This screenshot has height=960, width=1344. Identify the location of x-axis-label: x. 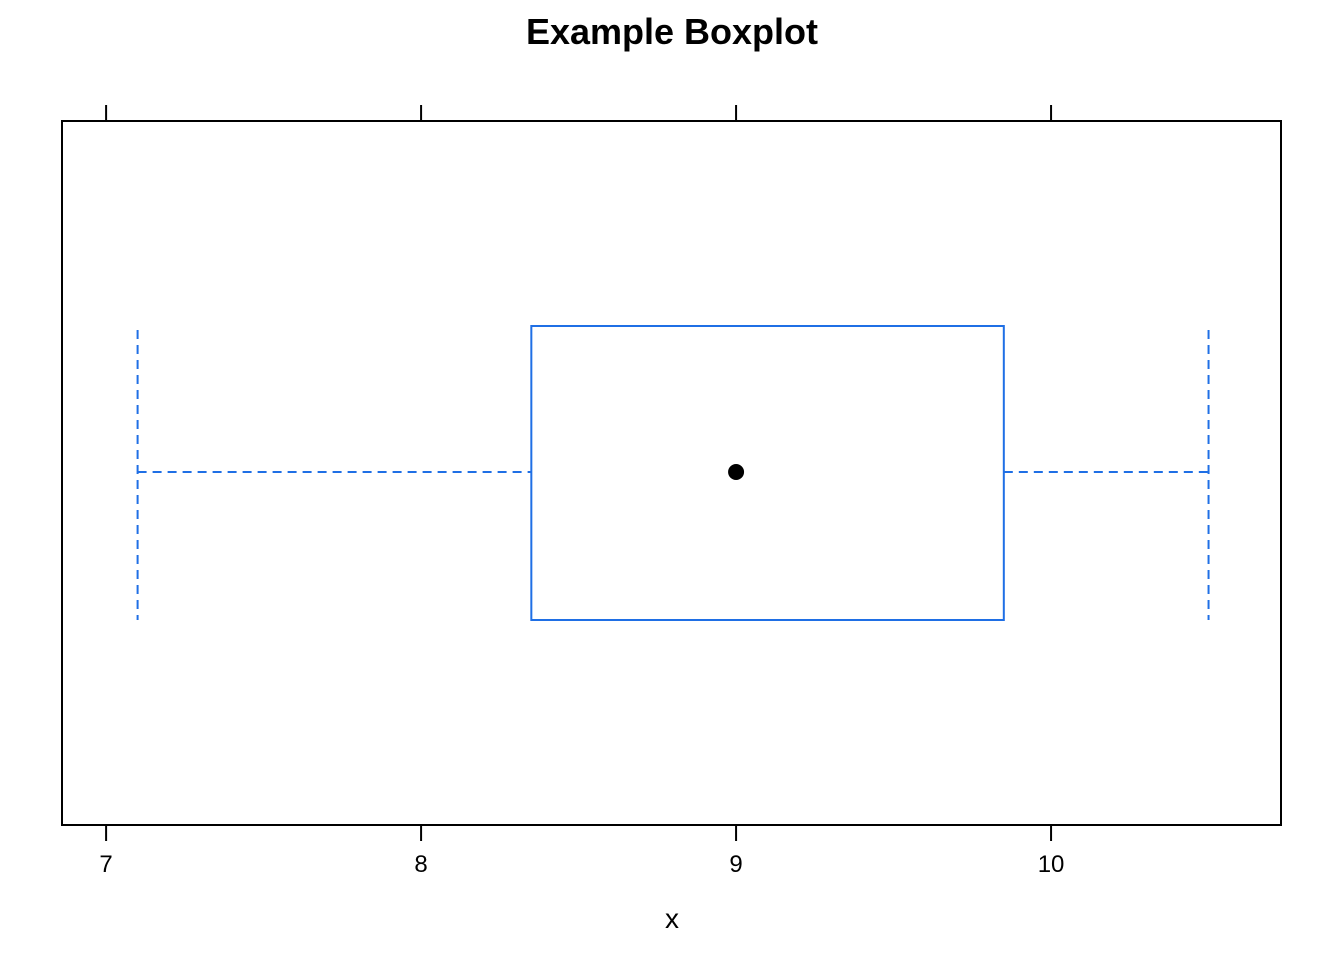
(672, 918).